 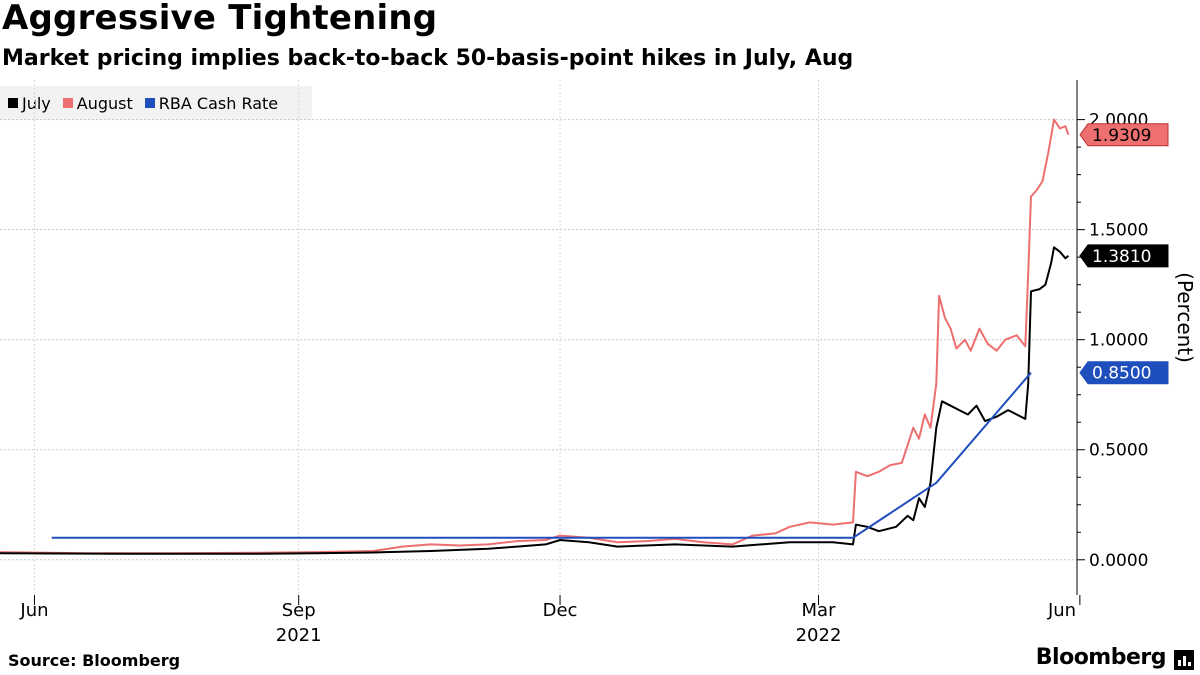 I want to click on legend-entry-july: July, so click(x=29, y=103).